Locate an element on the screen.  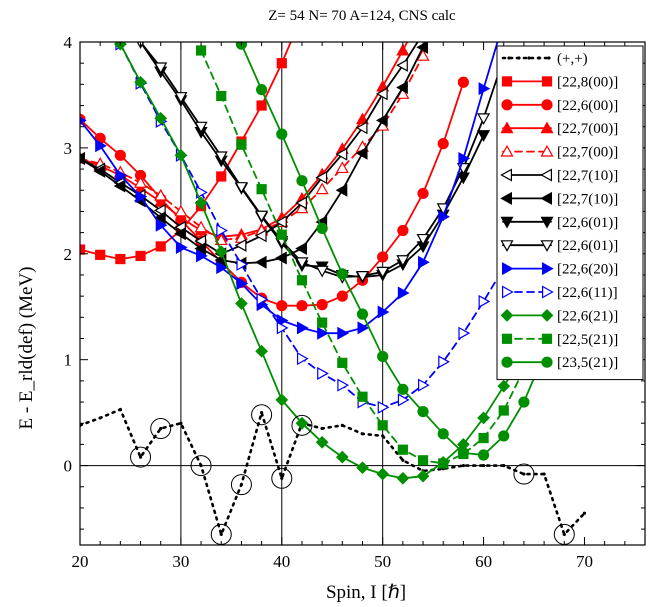
legend-label: [22,6(21)] is located at coordinates (587, 316).